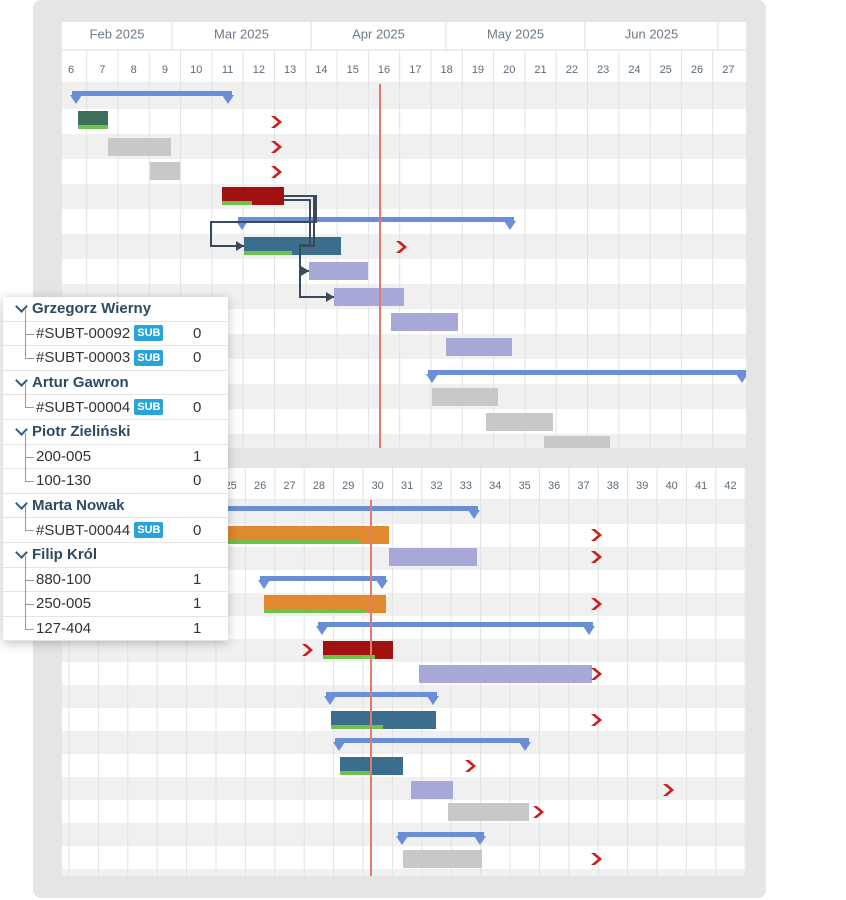 This screenshot has height=900, width=846. I want to click on item-row: 880-100 1, so click(115, 574).